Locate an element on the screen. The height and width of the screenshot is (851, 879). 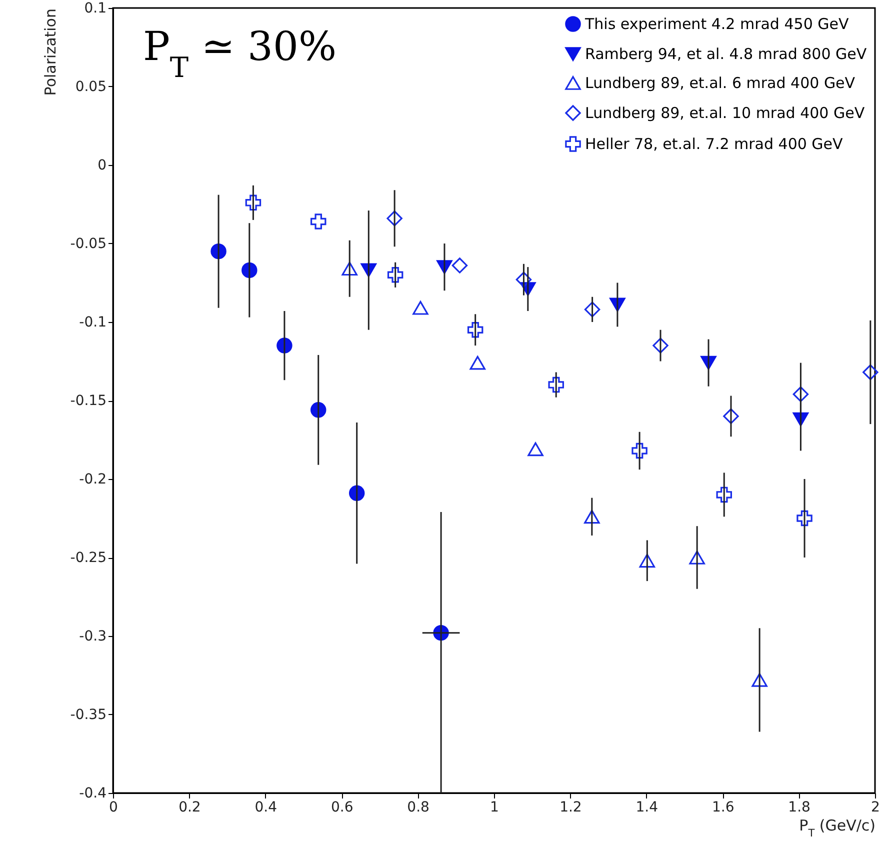
x-tick-label: 1 is located at coordinates (494, 808).